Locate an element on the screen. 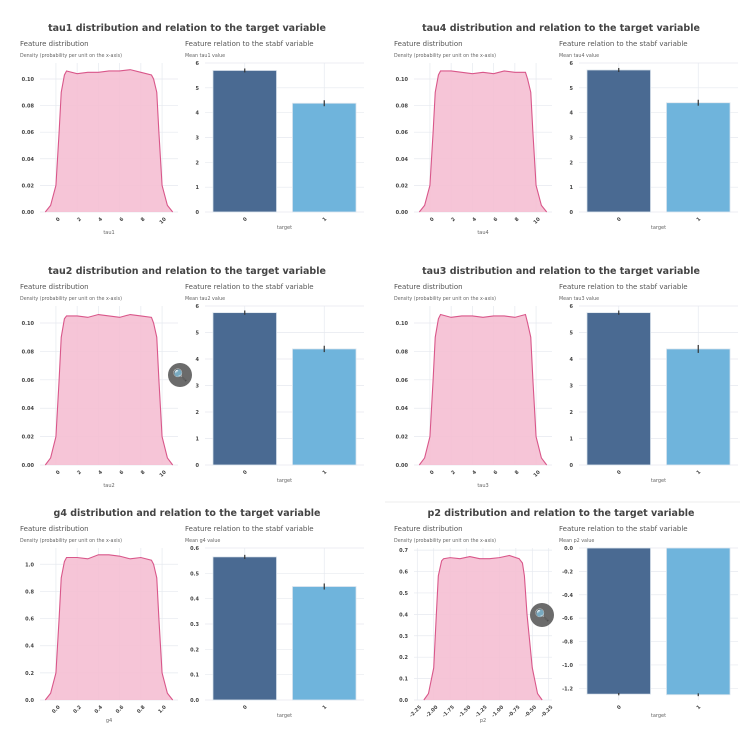  y-tick-label: 6 is located at coordinates (198, 307).